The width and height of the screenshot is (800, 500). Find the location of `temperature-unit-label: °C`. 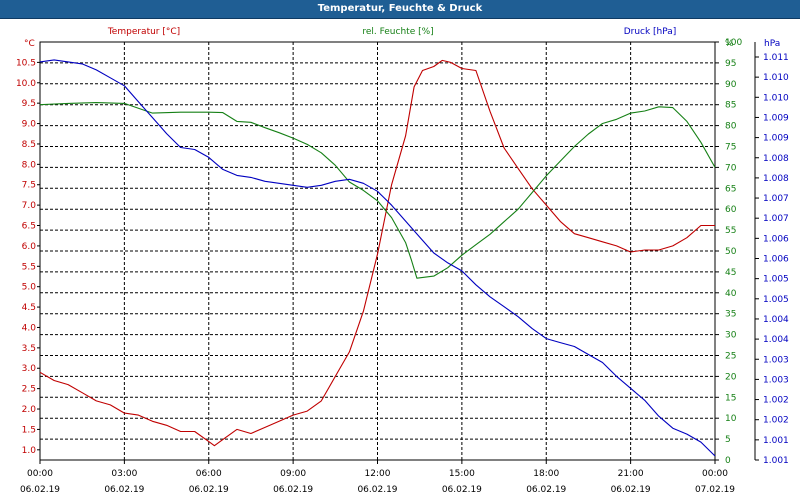

temperature-unit-label: °C is located at coordinates (29, 44).